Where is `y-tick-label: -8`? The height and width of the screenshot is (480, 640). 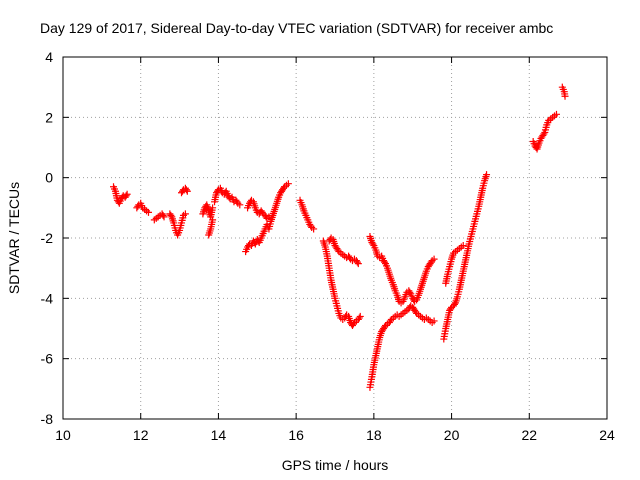 y-tick-label: -8 is located at coordinates (47, 419).